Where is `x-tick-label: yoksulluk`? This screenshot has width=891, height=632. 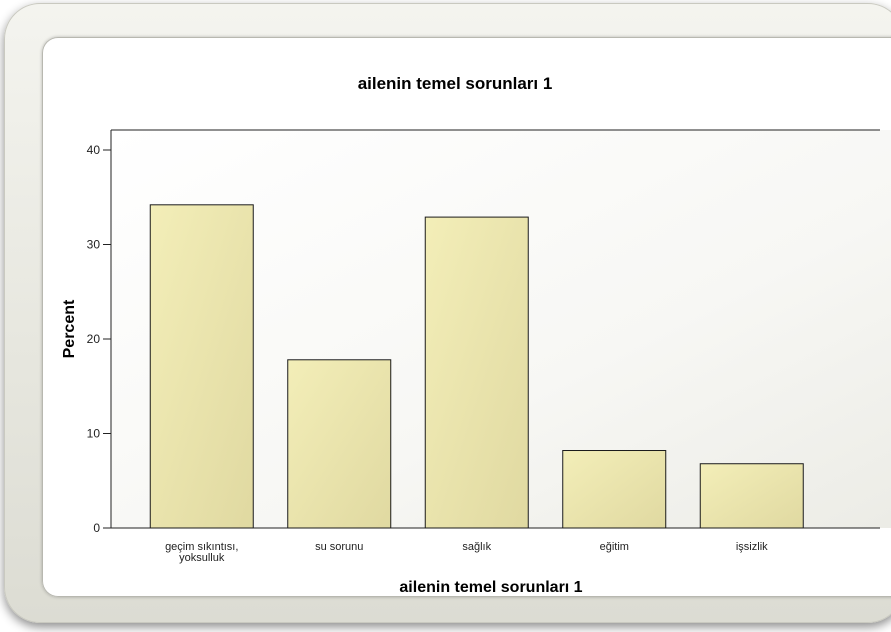
x-tick-label: yoksulluk is located at coordinates (202, 558).